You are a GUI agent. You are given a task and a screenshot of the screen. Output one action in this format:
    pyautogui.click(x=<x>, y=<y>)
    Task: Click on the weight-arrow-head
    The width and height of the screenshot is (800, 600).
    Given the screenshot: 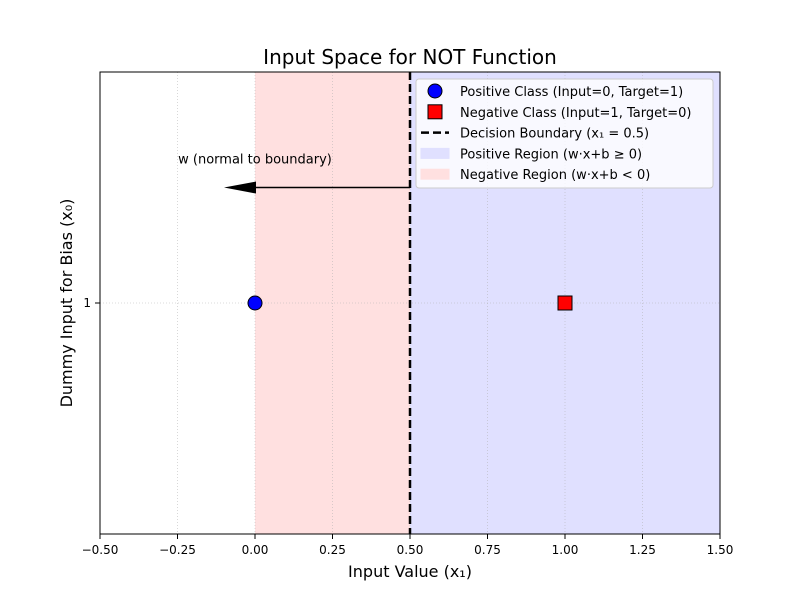 What is the action you would take?
    pyautogui.click(x=240, y=187)
    